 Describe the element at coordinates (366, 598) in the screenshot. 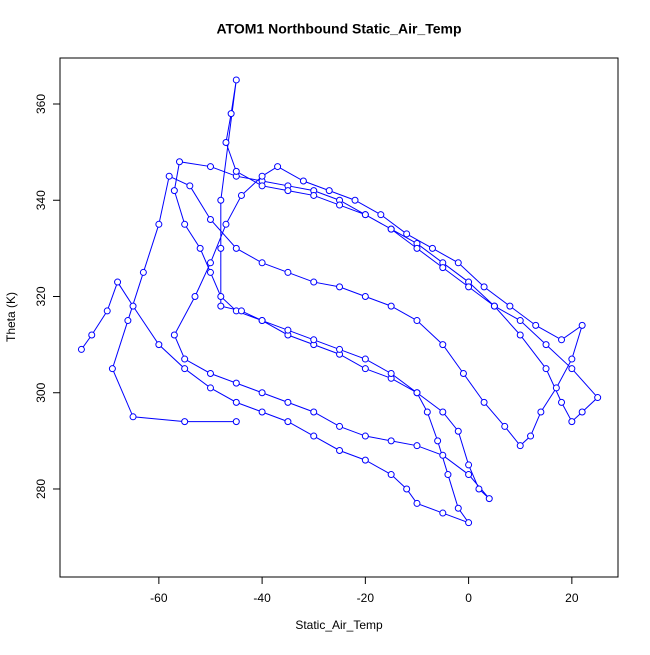

I see `x-tick-label: -20` at that location.